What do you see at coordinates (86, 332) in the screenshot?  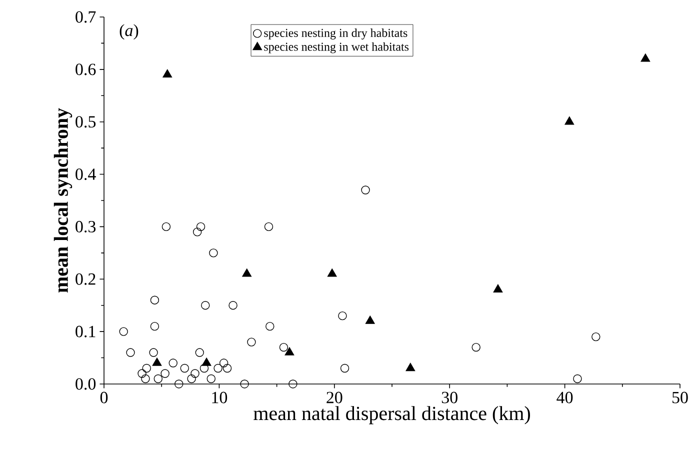 I see `y-tick-label: 0.1` at bounding box center [86, 332].